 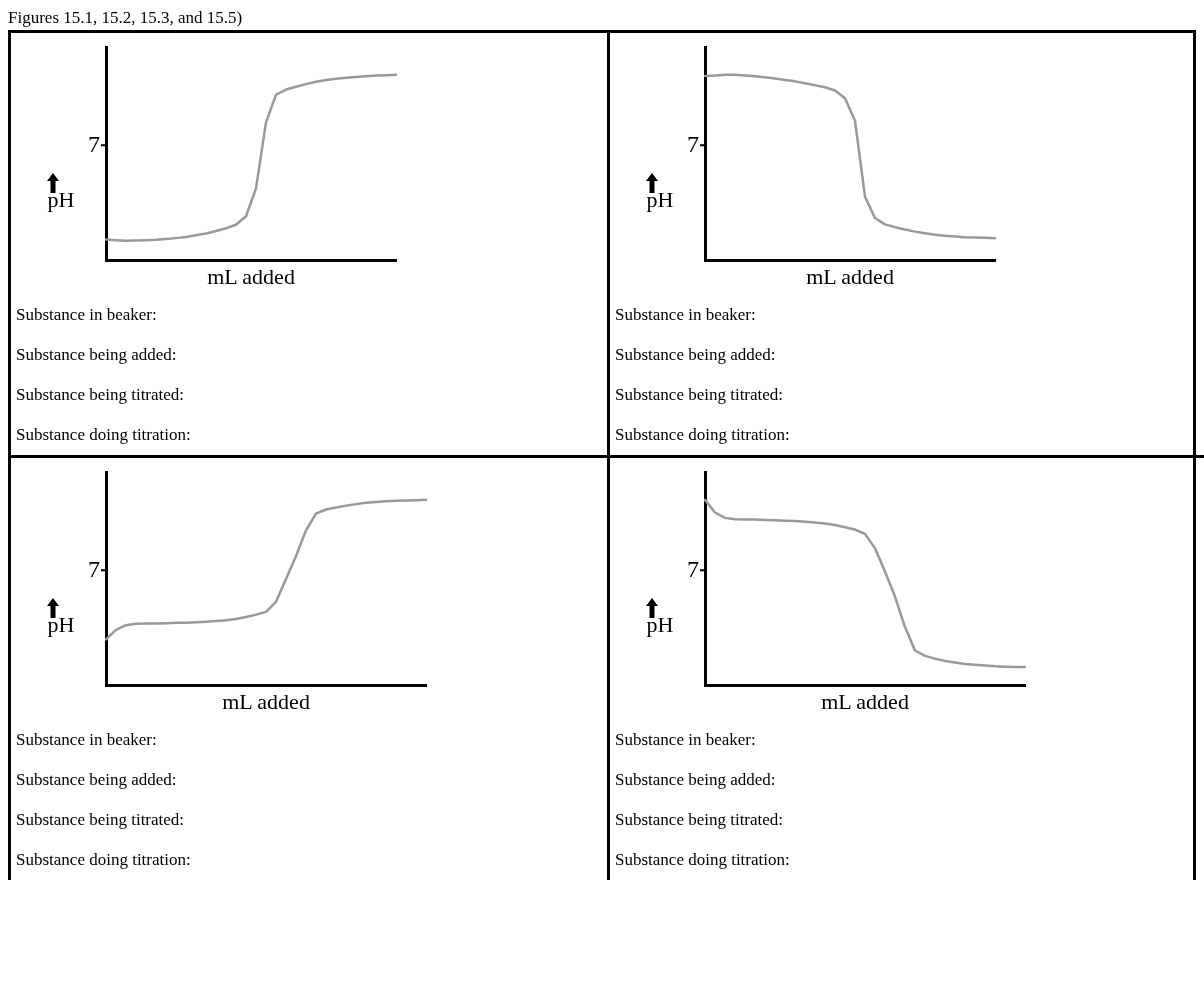 I want to click on chart-title: Figures 15.1, 15.2, 15.3, and 15.5), so click(x=126, y=18).